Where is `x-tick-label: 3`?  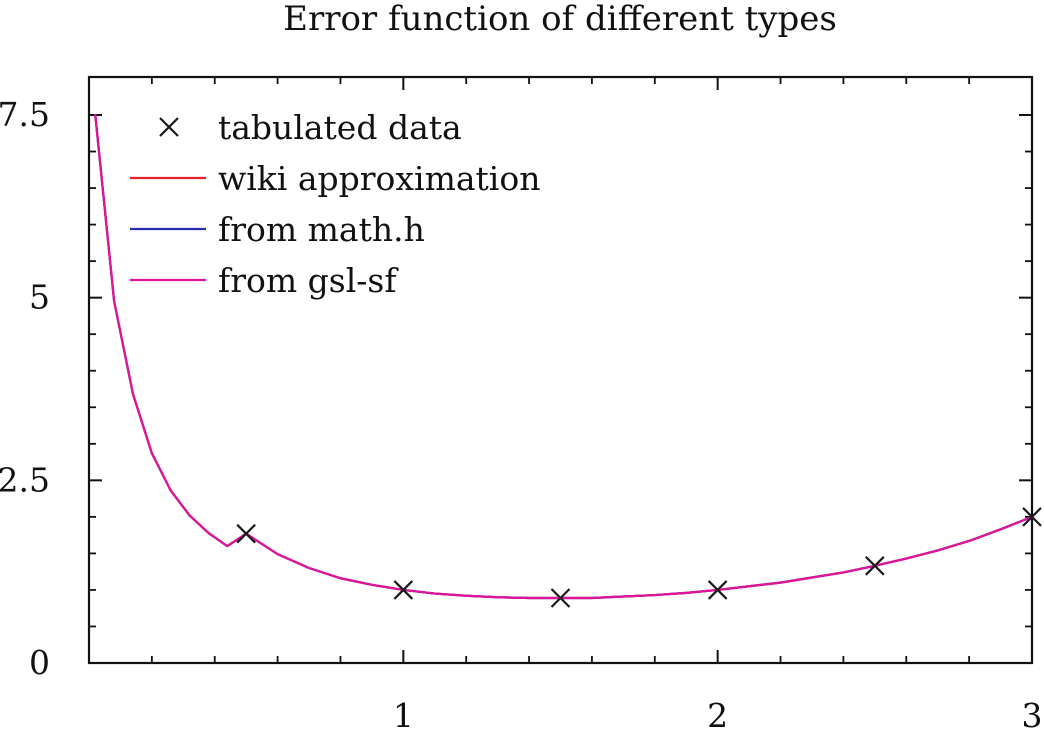 x-tick-label: 3 is located at coordinates (1032, 713).